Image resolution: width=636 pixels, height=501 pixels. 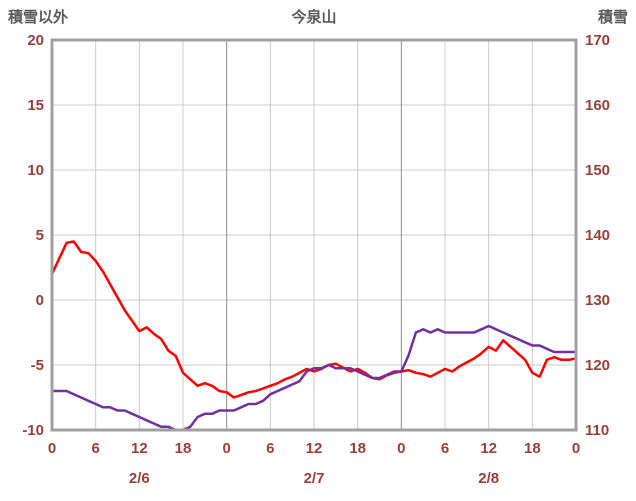 I want to click on right-axis-title: 積雪, so click(x=612, y=17).